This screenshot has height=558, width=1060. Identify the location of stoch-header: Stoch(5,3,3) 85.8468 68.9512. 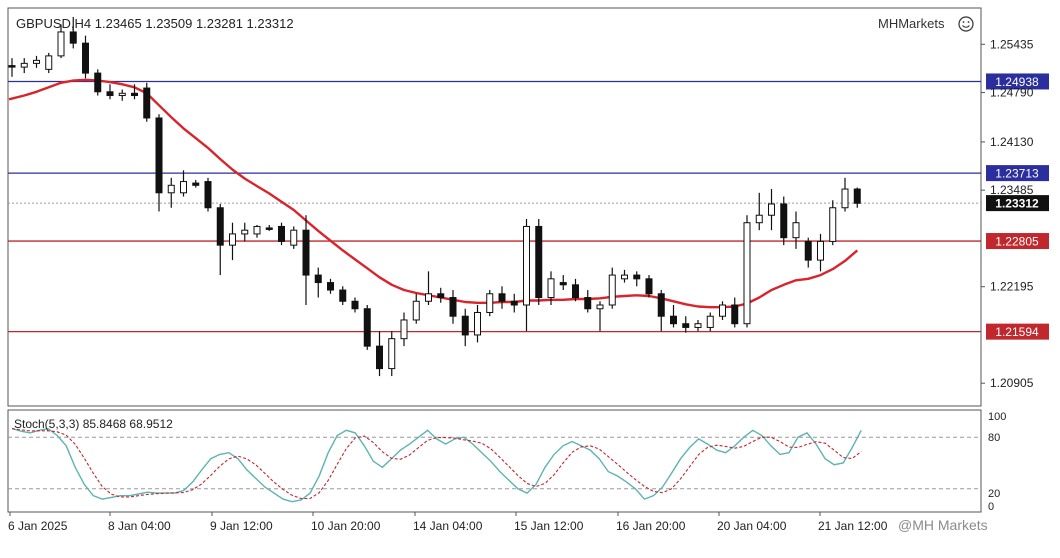
(93, 424).